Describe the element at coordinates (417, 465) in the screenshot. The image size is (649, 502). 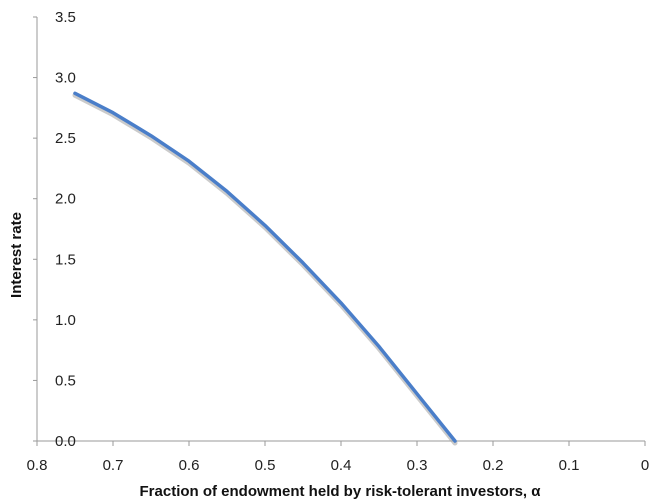
I see `x-tick-label: 0.3` at that location.